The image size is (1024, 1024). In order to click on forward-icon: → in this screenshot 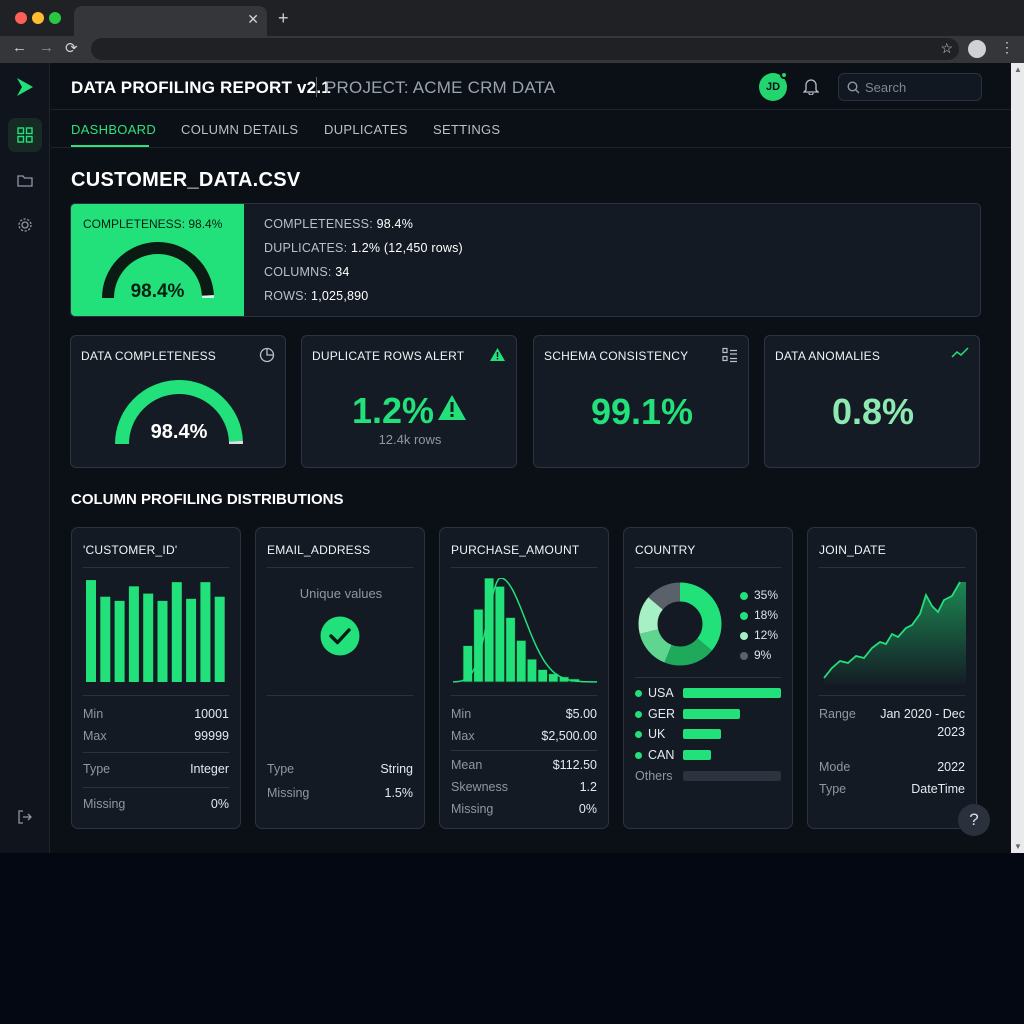, I will do `click(46, 47)`.